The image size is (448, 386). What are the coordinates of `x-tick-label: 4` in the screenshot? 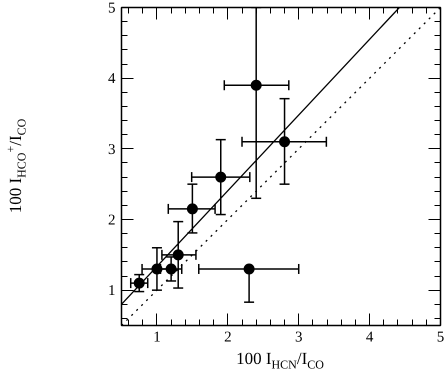 It's located at (370, 338).